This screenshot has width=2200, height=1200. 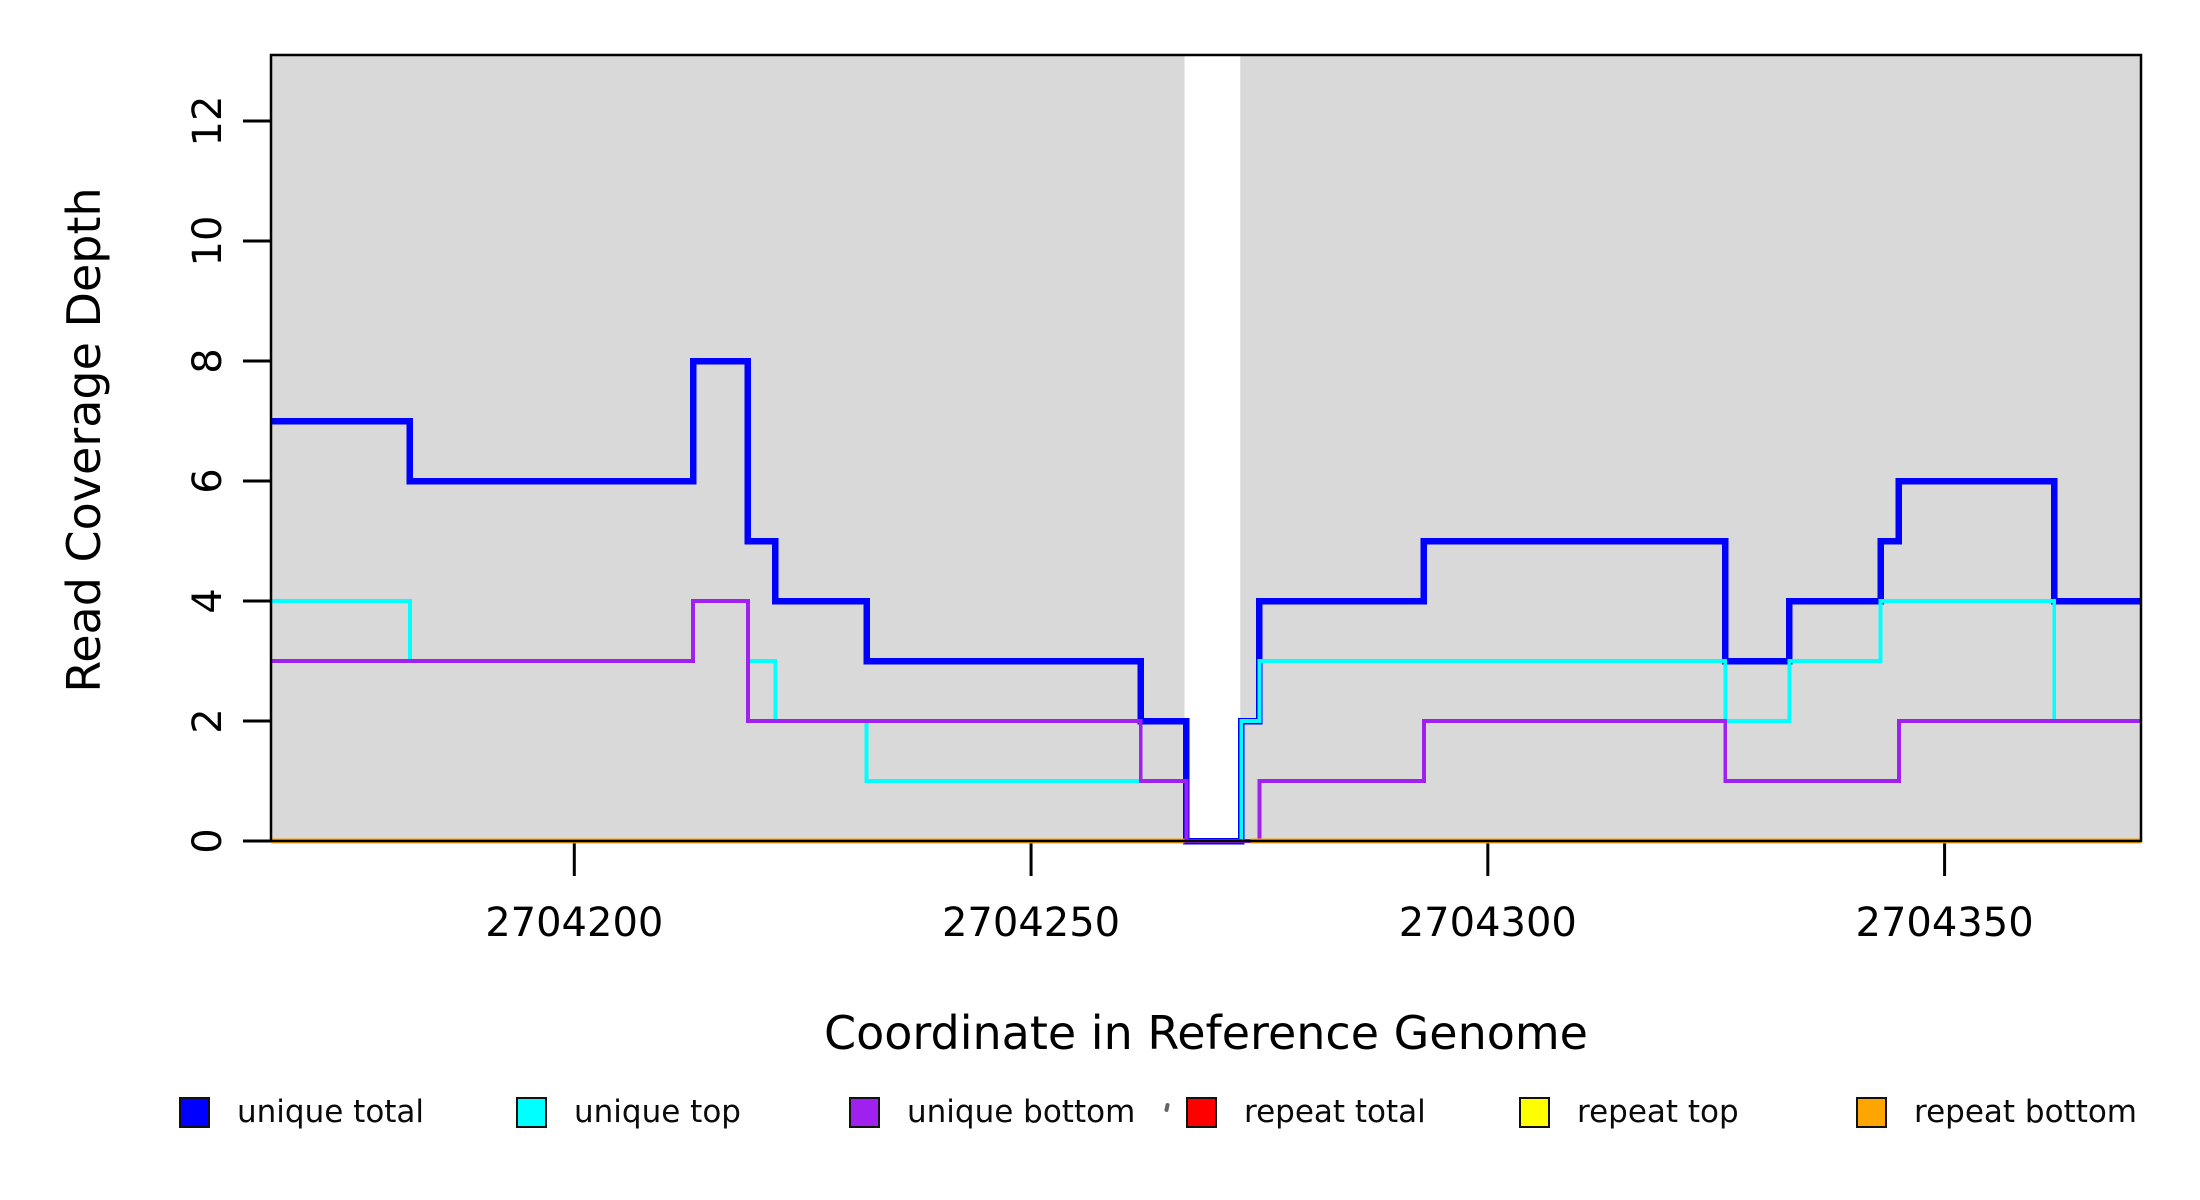 What do you see at coordinates (208, 720) in the screenshot?
I see `y-tick-label: 2` at bounding box center [208, 720].